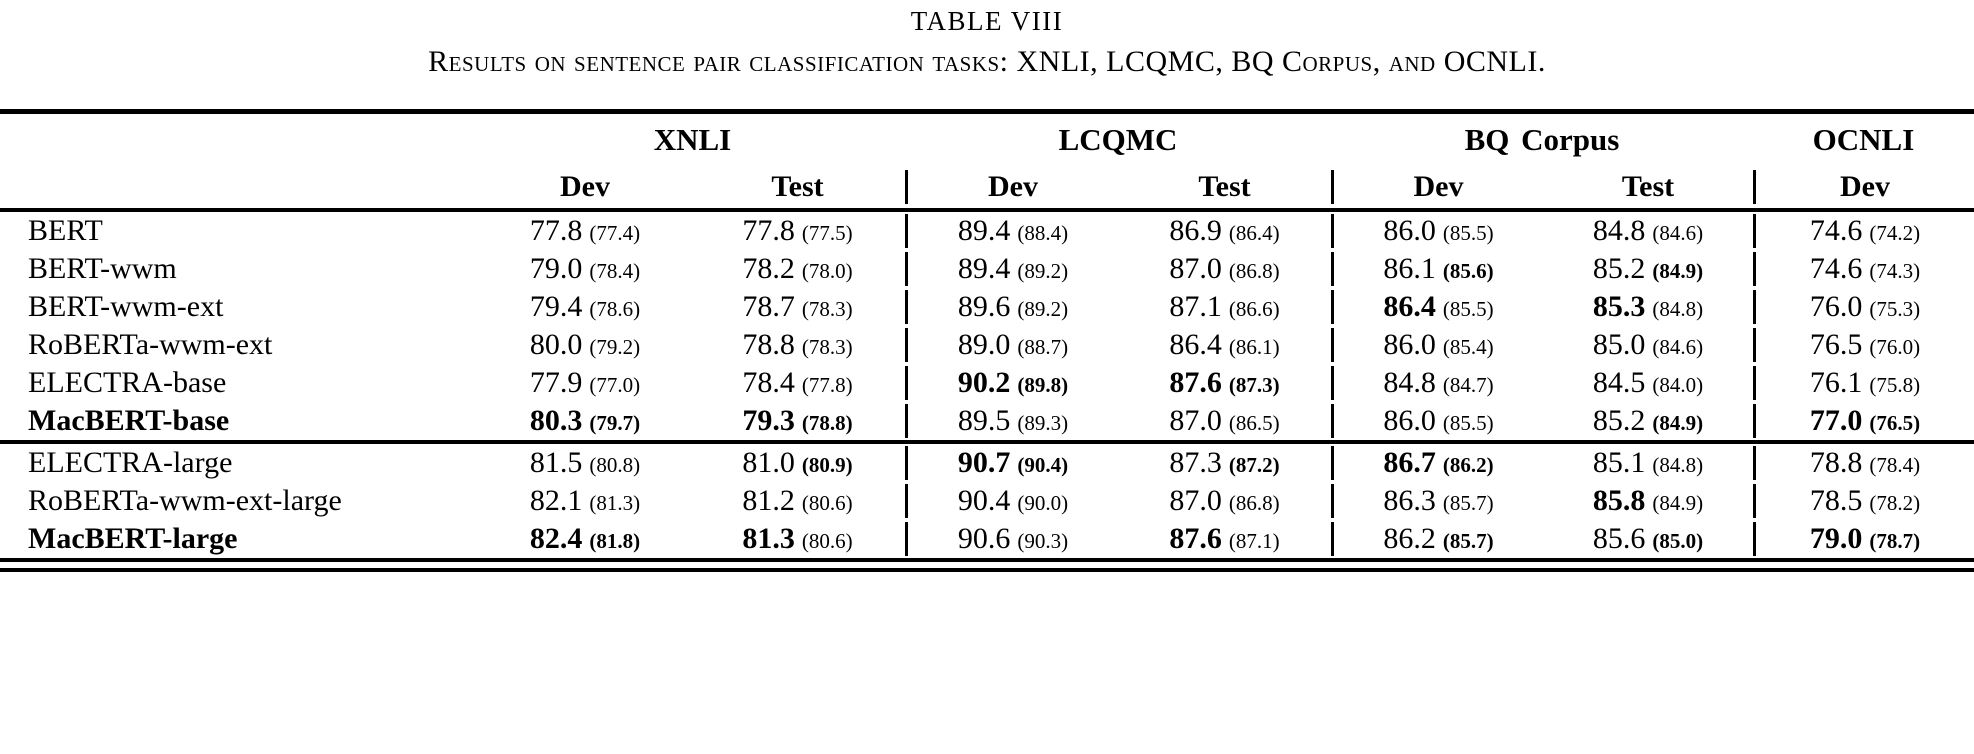 The height and width of the screenshot is (754, 1974). I want to click on main-score: 84.8, so click(1619, 230).